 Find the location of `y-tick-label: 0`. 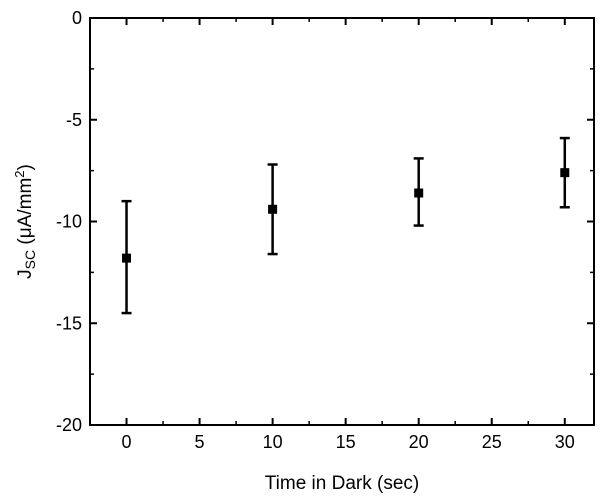

y-tick-label: 0 is located at coordinates (77, 18).